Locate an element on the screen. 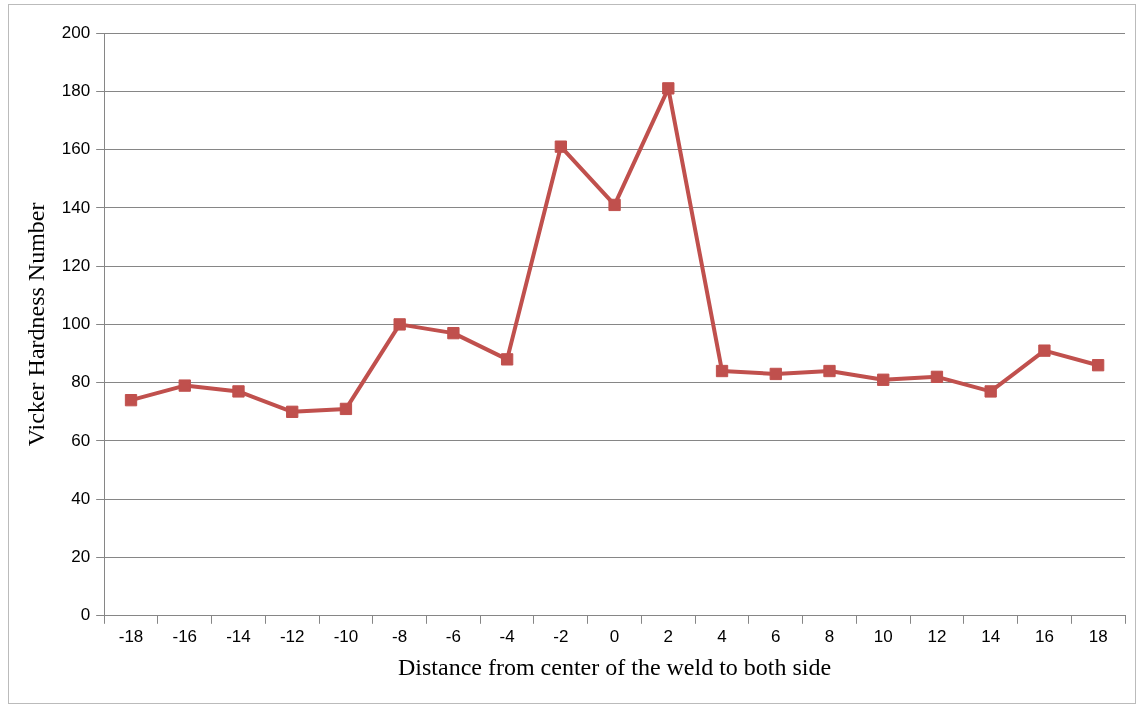 This screenshot has height=709, width=1142. x-tick-label: 16 is located at coordinates (1044, 636).